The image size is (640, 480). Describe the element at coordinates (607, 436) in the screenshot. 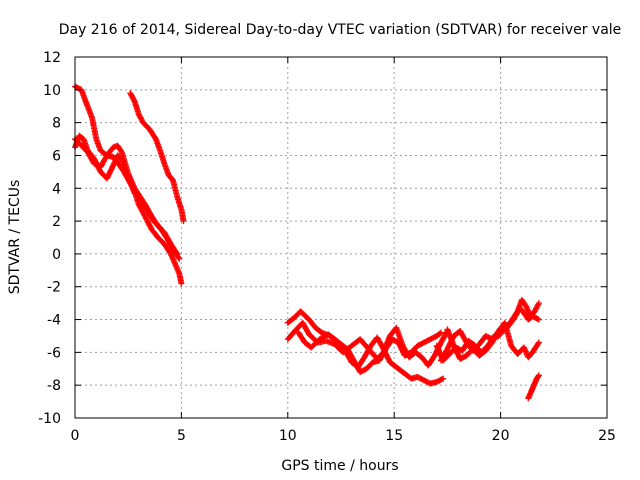

I see `x-tick-label: 25` at that location.